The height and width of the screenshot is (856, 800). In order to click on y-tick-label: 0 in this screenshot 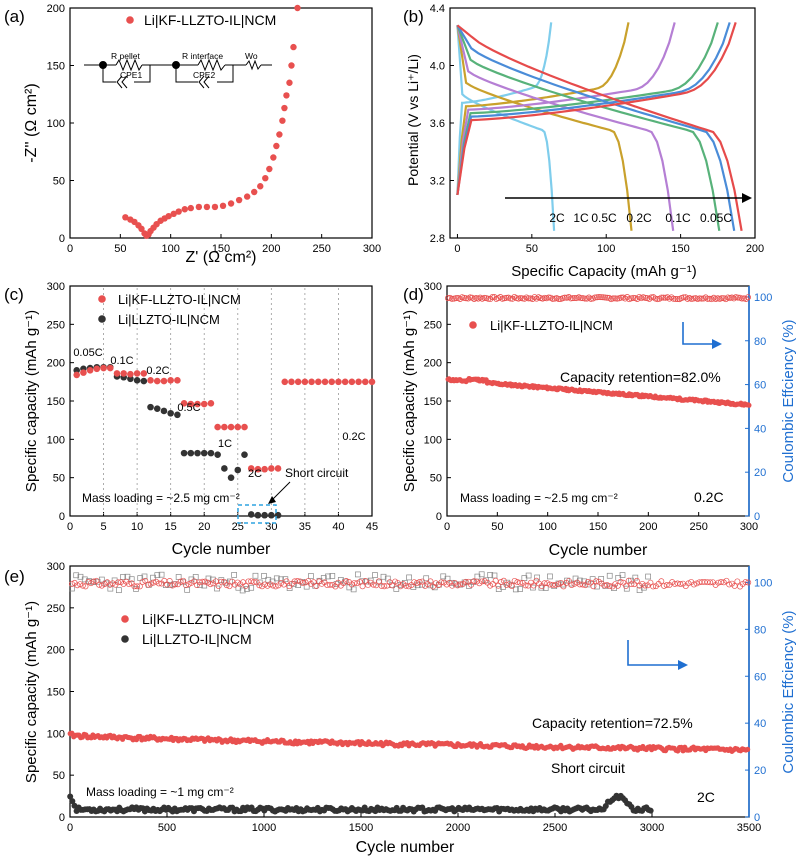, I will do `click(62, 517)`.